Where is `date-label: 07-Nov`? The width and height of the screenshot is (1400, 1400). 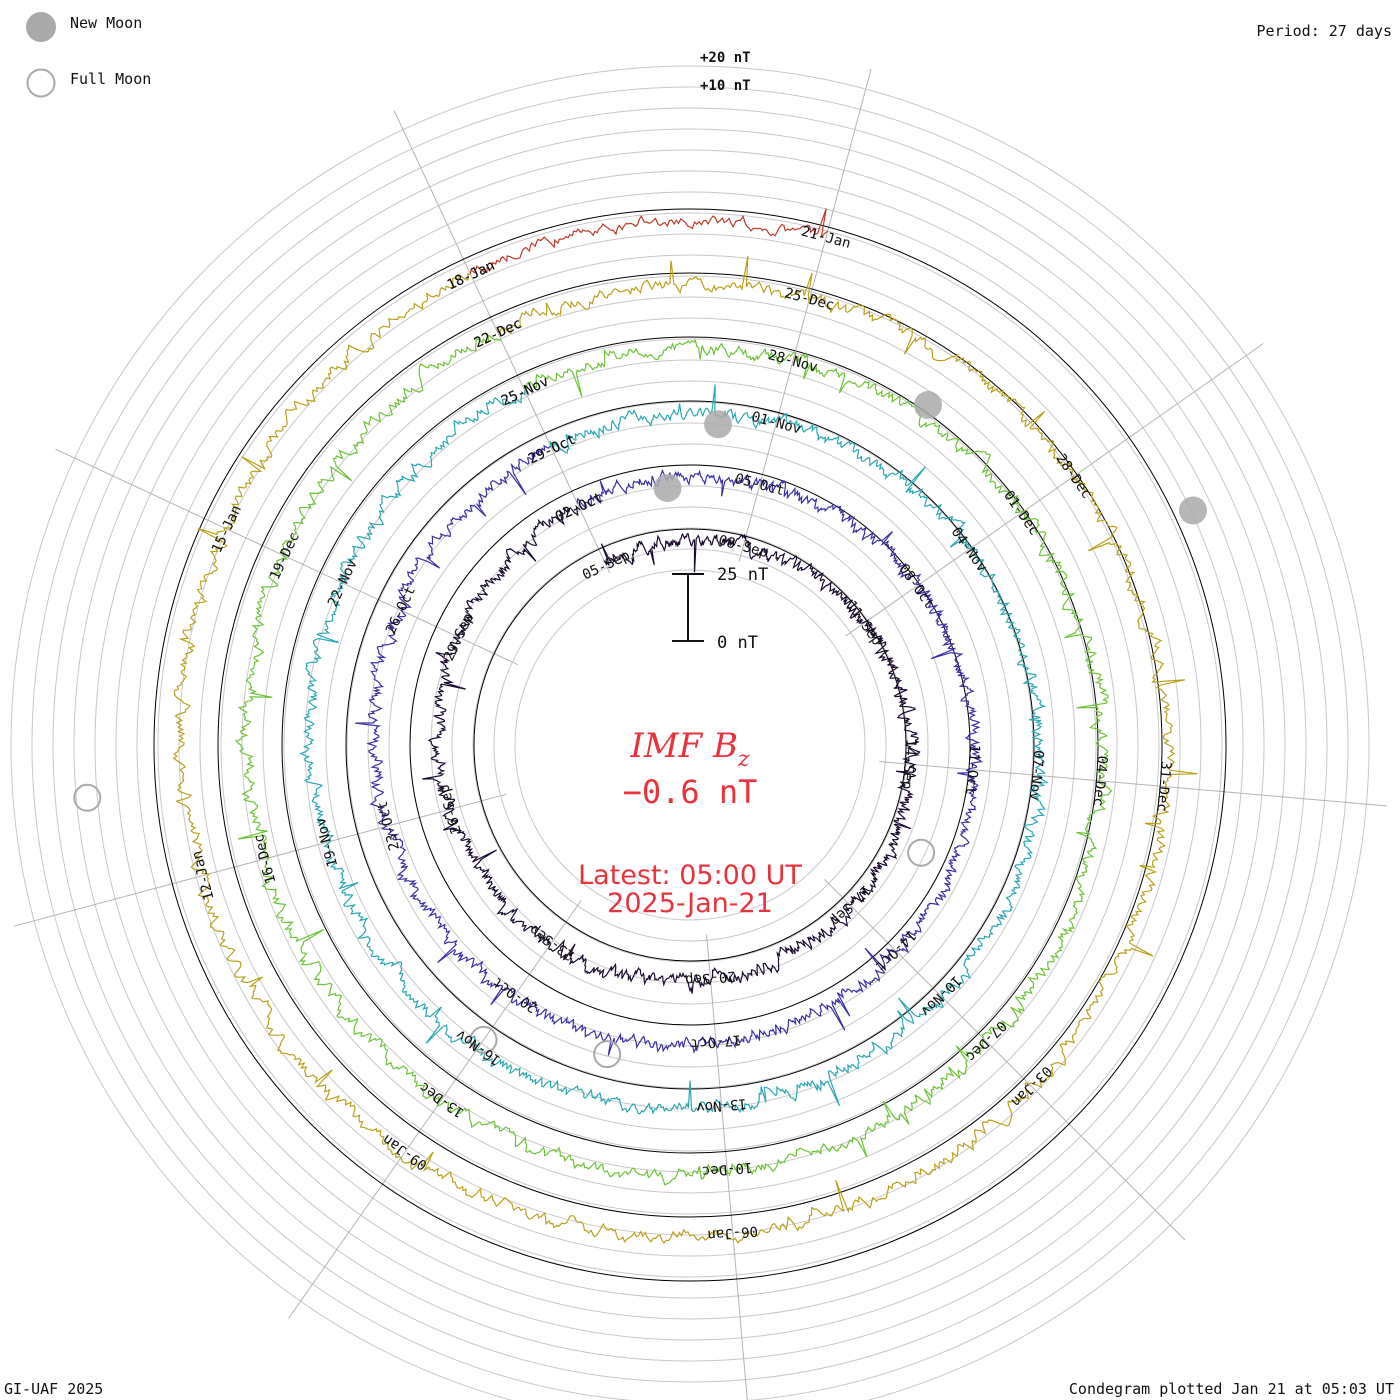 date-label: 07-Nov is located at coordinates (1036, 775).